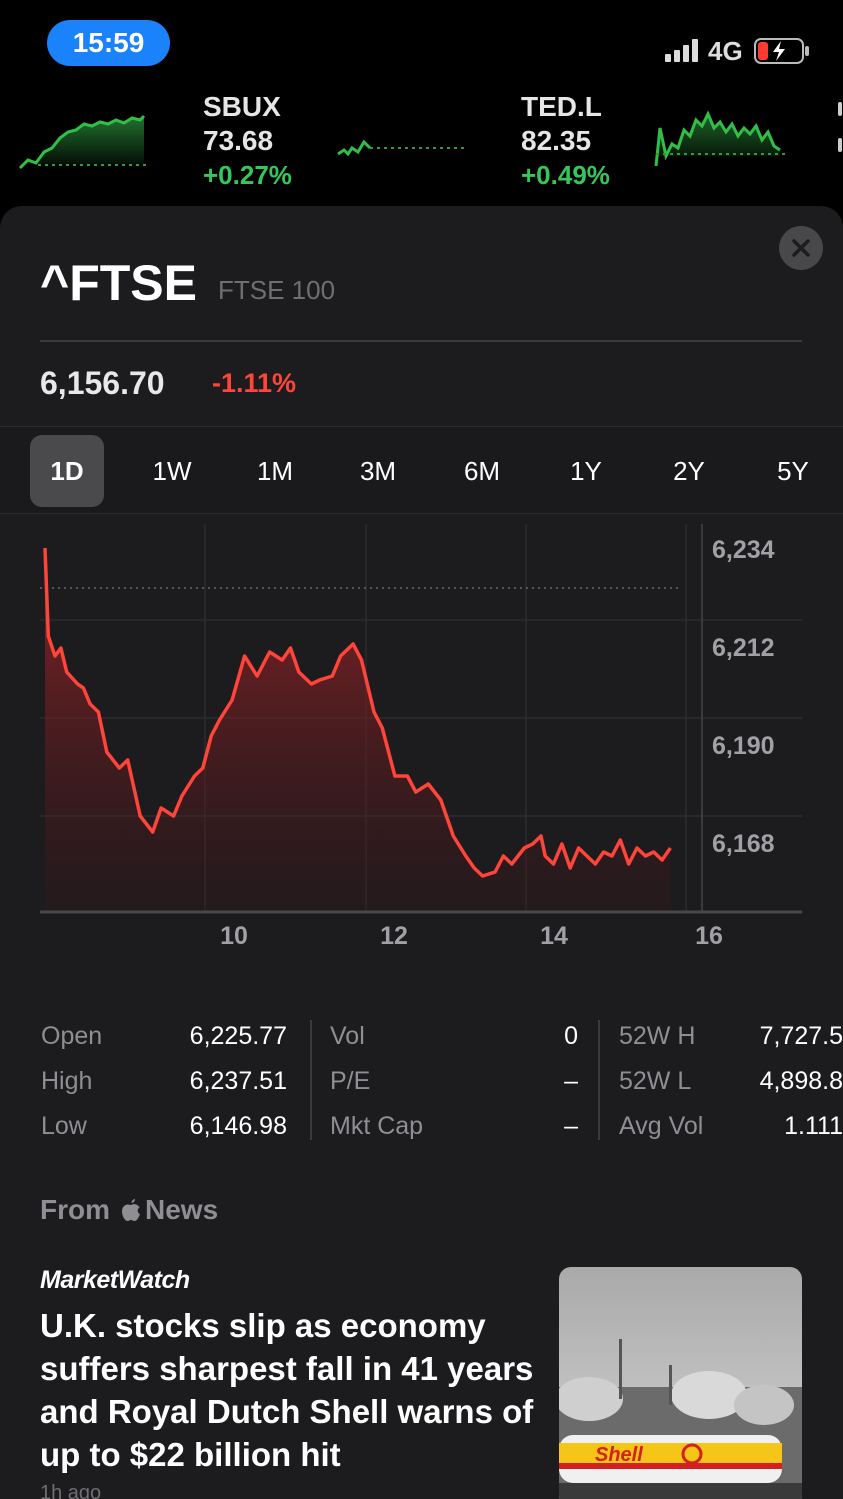 This screenshot has height=1499, width=843. Describe the element at coordinates (347, 1036) in the screenshot. I see `stat-label: Vol` at that location.